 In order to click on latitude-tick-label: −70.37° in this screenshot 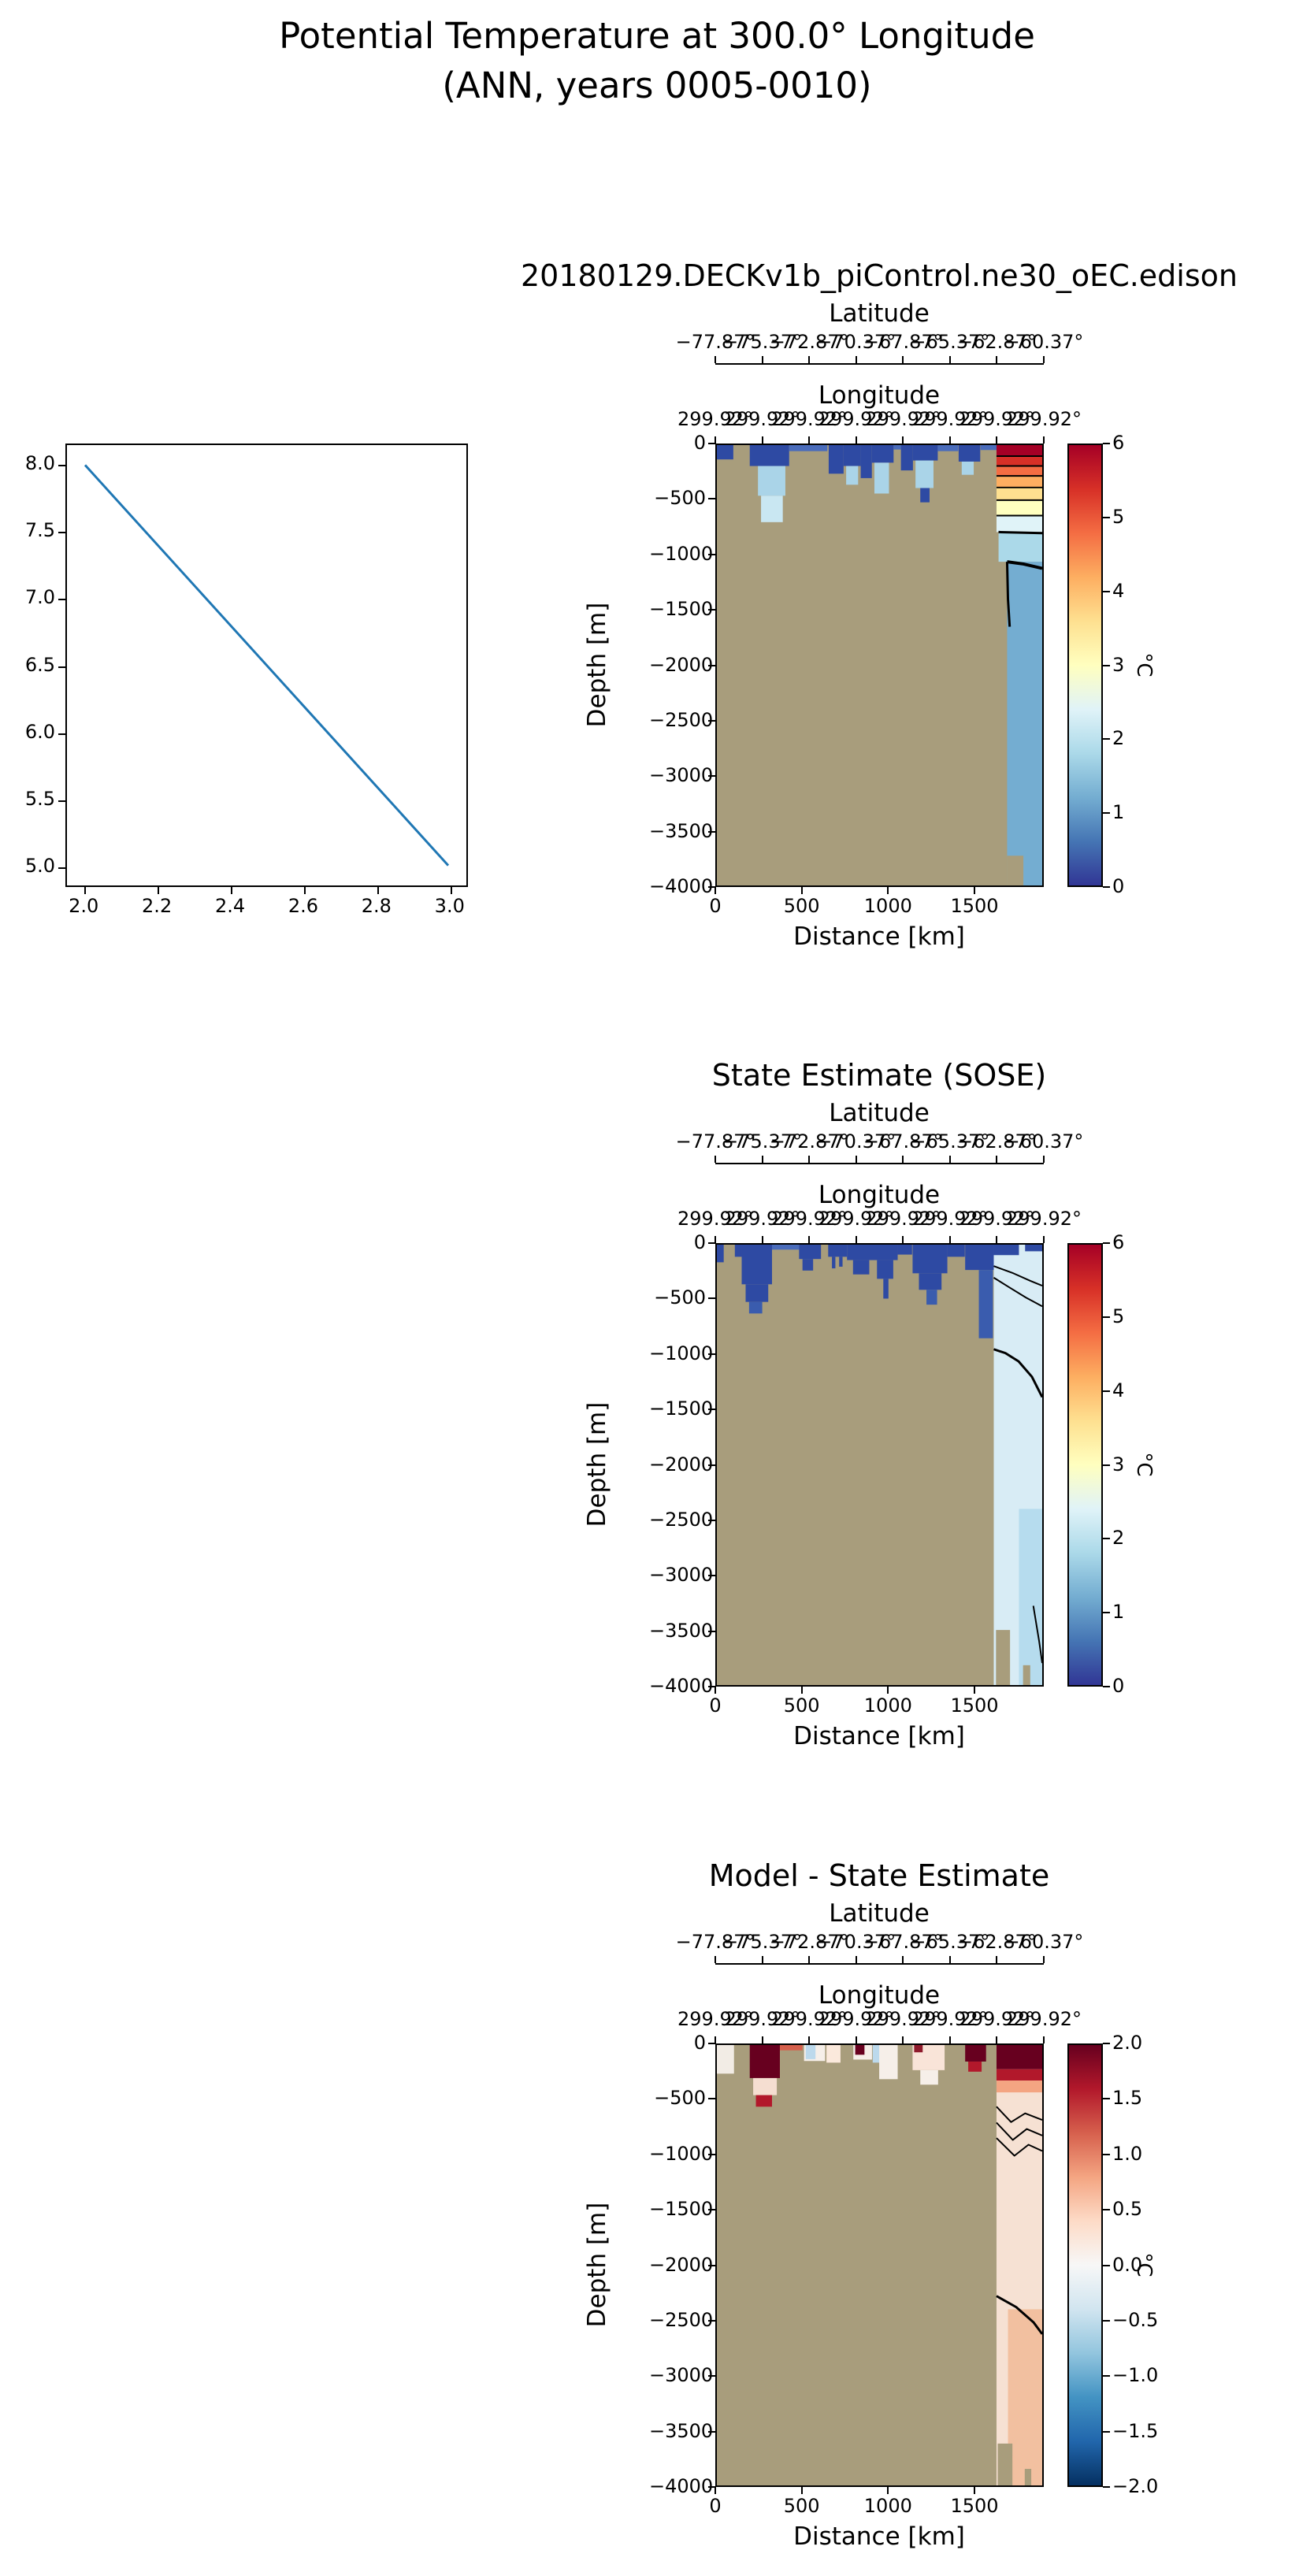, I will do `click(856, 1141)`.